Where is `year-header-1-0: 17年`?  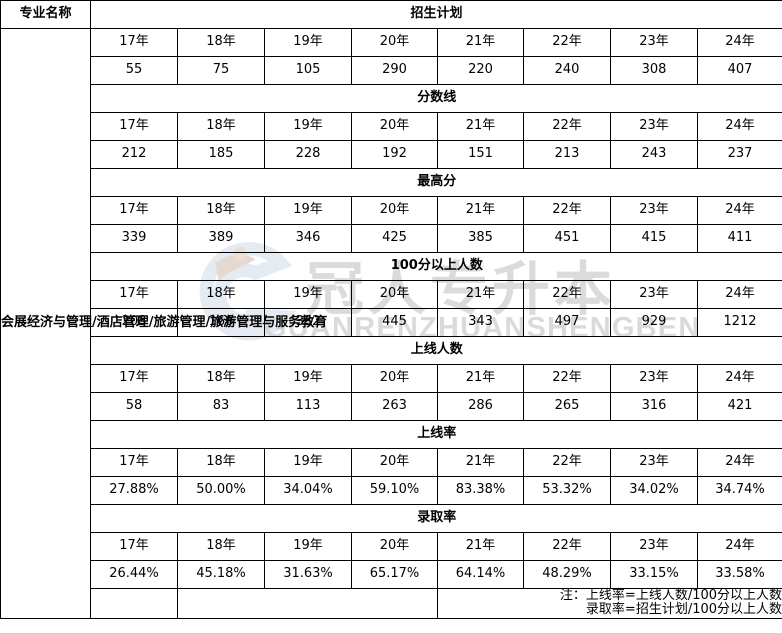
year-header-1-0: 17年 is located at coordinates (134, 126).